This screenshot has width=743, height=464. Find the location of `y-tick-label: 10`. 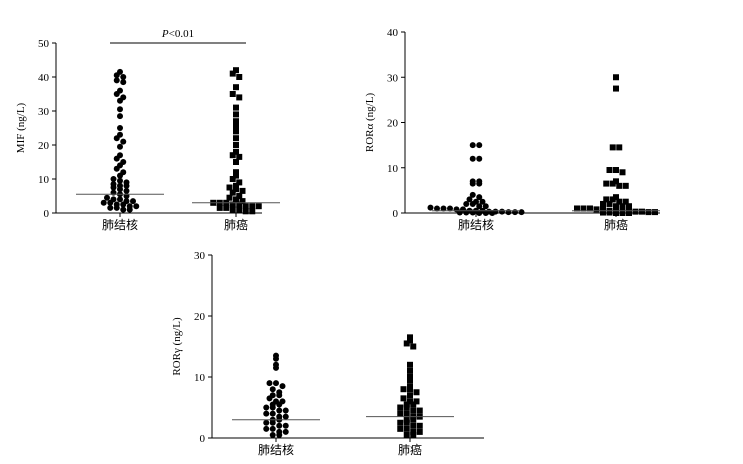

y-tick-label: 10 is located at coordinates (393, 169).